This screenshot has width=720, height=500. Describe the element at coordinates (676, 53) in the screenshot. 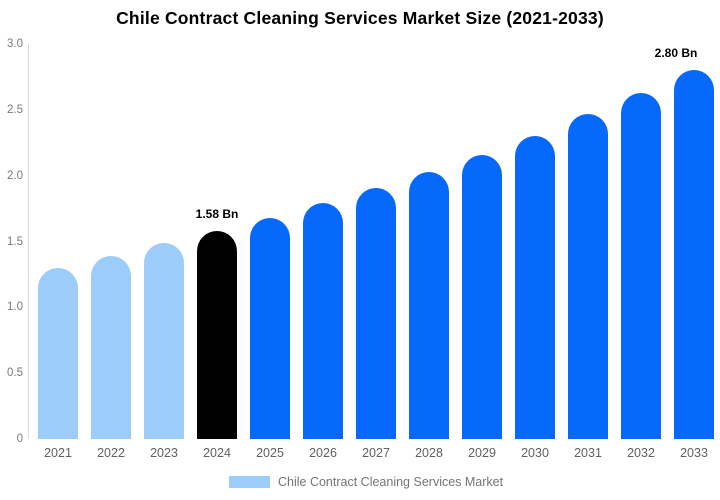

I see `value-label-2033: 2.80 Bn` at that location.